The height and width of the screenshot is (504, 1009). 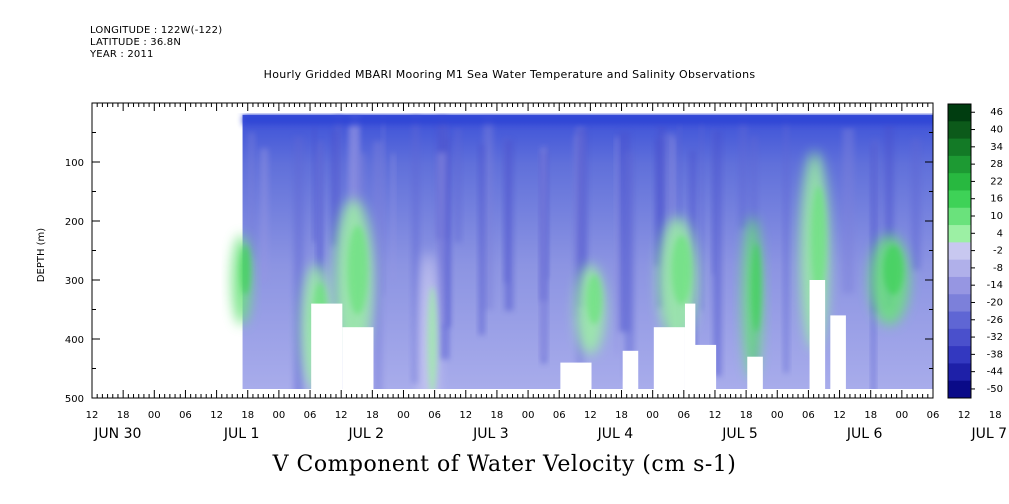 I want to click on colorbar-label: 34, so click(x=996, y=147).